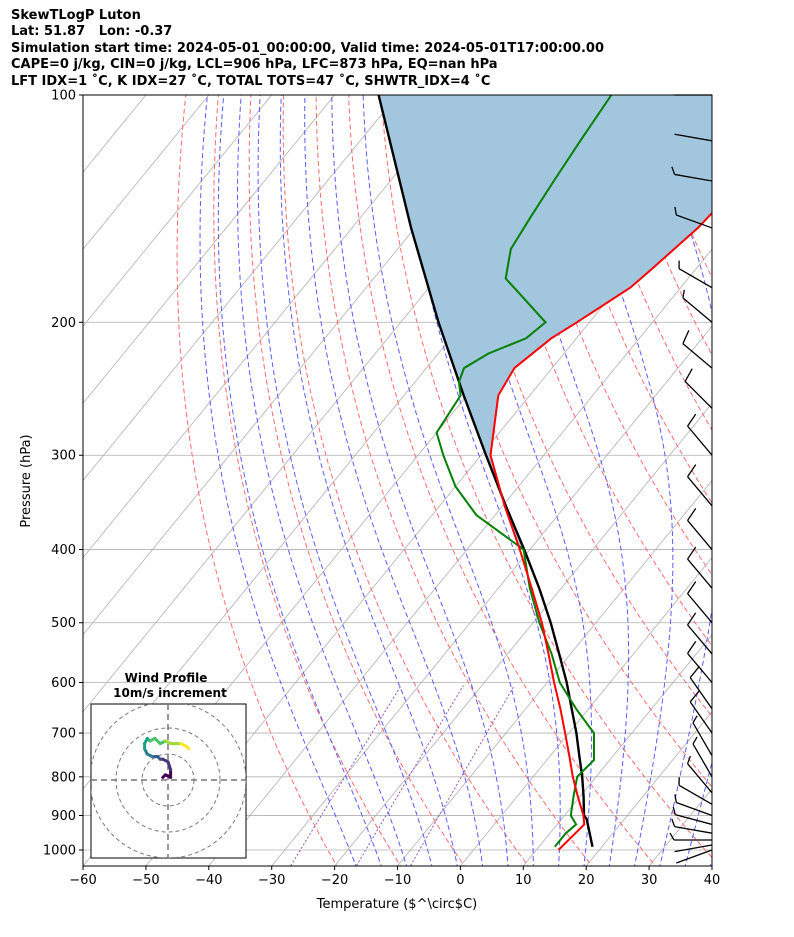  What do you see at coordinates (59, 851) in the screenshot?
I see `y-tick-label: 1000` at bounding box center [59, 851].